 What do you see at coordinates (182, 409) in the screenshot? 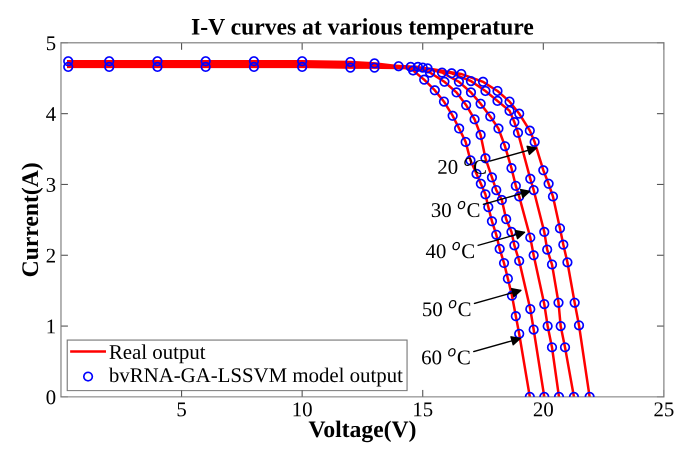
I see `x-tick-label: 5` at bounding box center [182, 409].